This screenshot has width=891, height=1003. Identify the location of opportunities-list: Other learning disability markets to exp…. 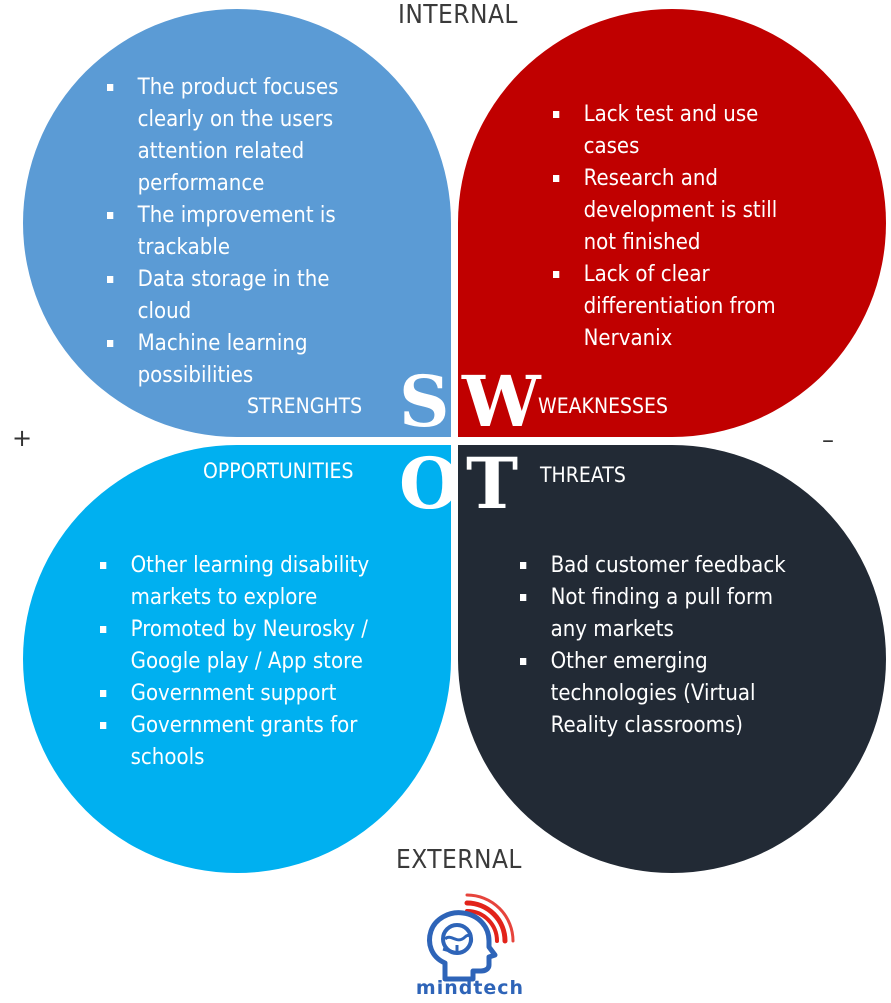
(235, 662).